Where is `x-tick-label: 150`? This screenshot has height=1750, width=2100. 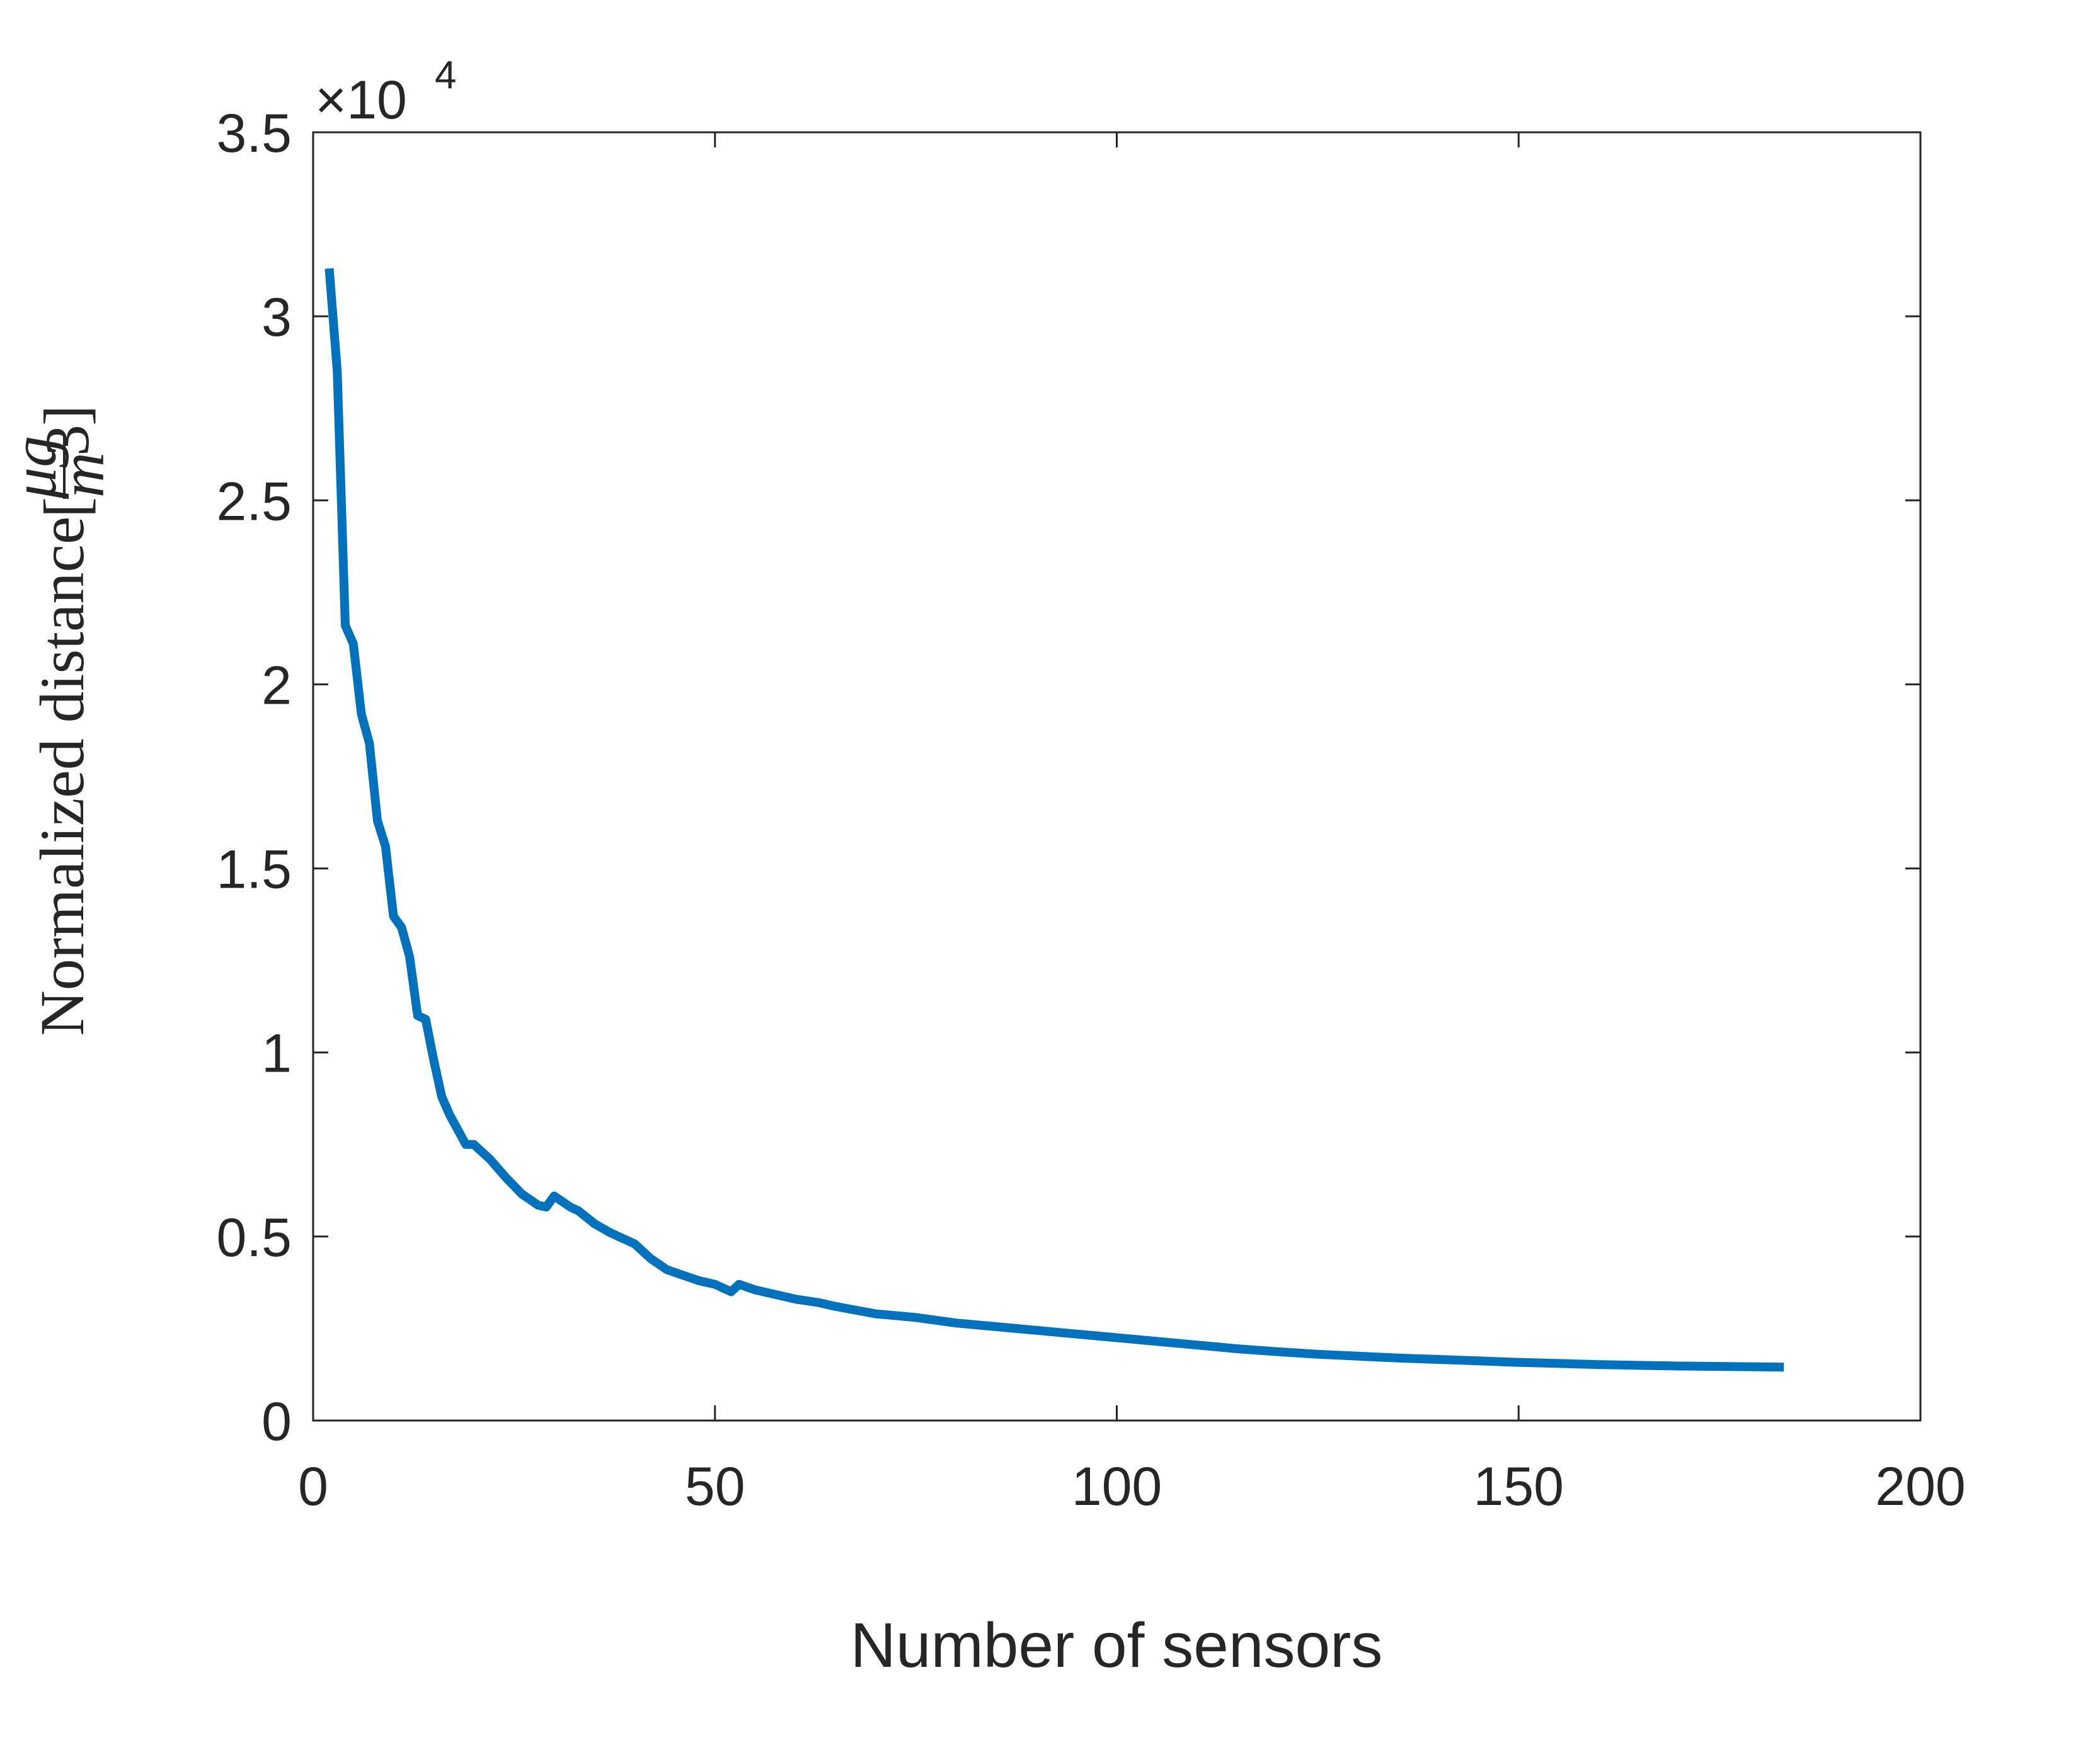 x-tick-label: 150 is located at coordinates (1519, 1486).